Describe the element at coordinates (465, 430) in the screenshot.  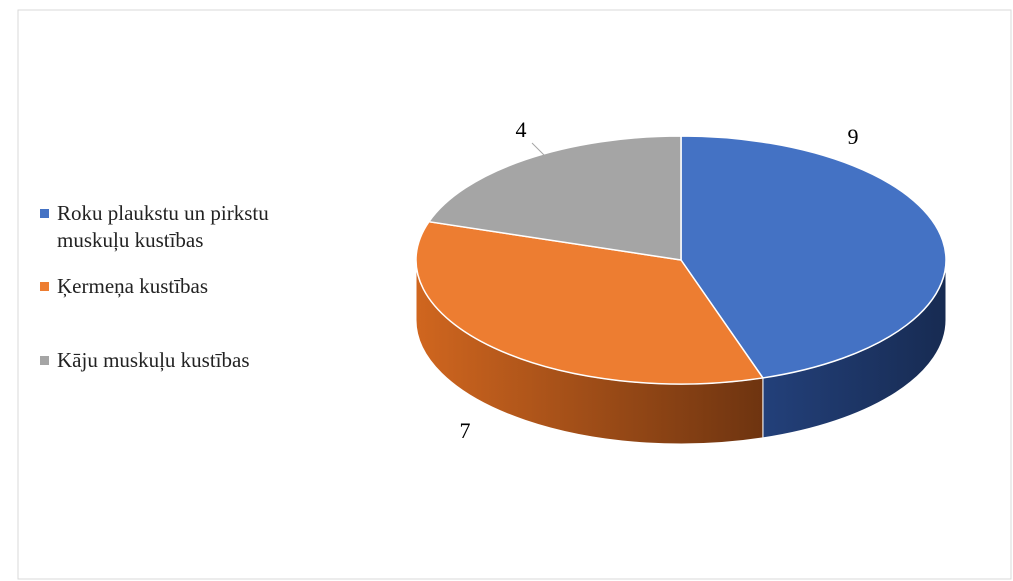
I see `data-label: 7` at that location.